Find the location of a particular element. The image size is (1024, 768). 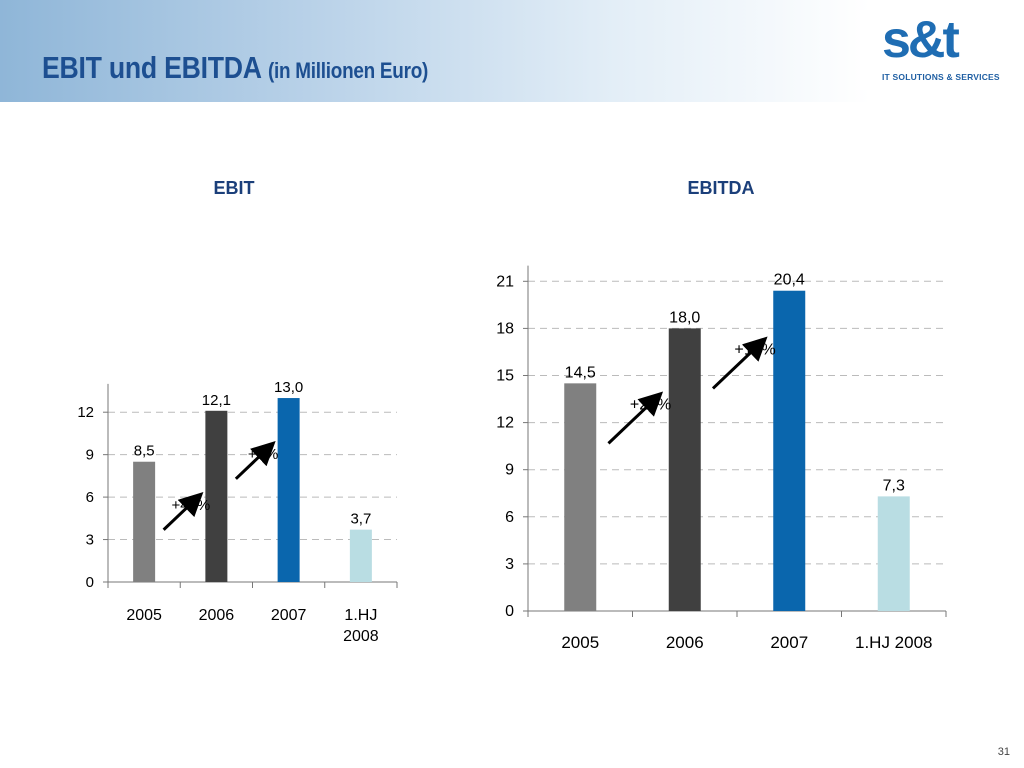

logo-mark: s&t is located at coordinates (921, 40).